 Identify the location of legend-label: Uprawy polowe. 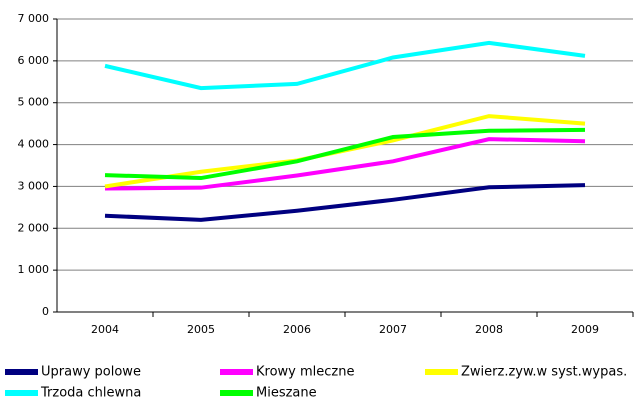
(91, 372).